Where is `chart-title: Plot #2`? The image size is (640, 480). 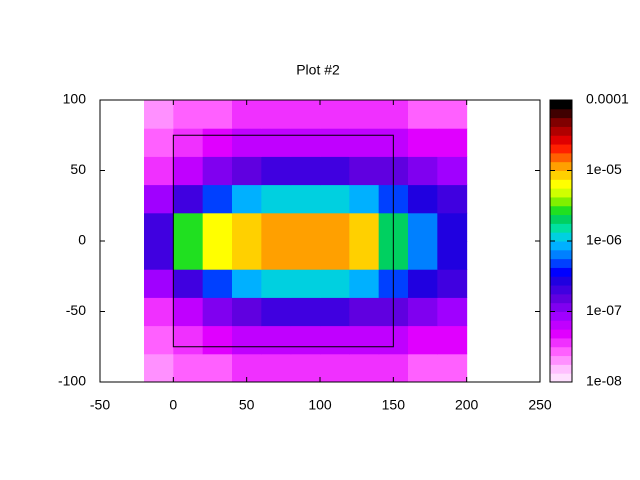 chart-title: Plot #2 is located at coordinates (318, 70).